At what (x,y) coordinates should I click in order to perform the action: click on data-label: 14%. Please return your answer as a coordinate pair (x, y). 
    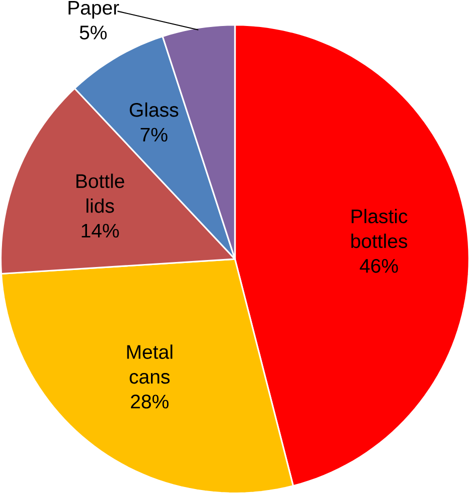
    Looking at the image, I should click on (100, 231).